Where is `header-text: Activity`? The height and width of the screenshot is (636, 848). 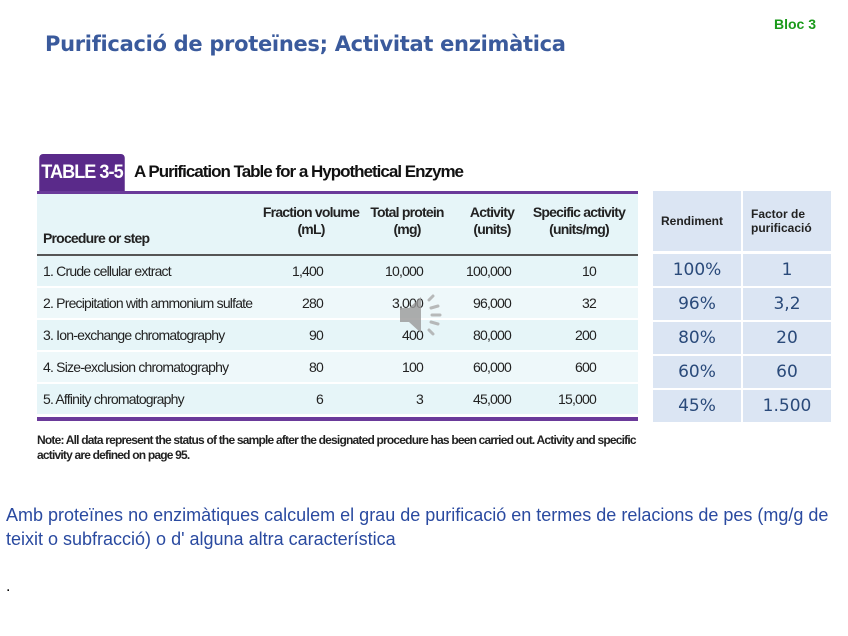
header-text: Activity is located at coordinates (492, 212).